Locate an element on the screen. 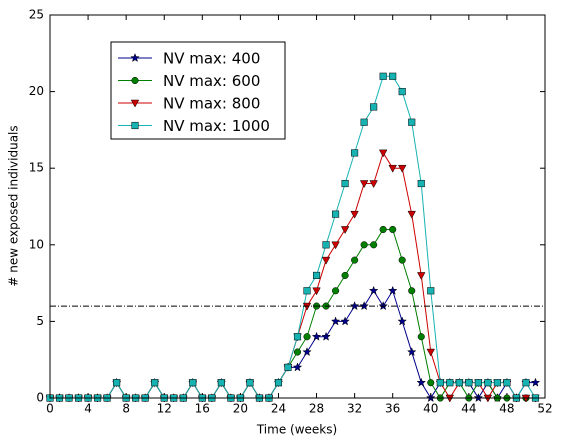 Image resolution: width=561 pixels, height=445 pixels. x-tick-label: 40 is located at coordinates (430, 409).